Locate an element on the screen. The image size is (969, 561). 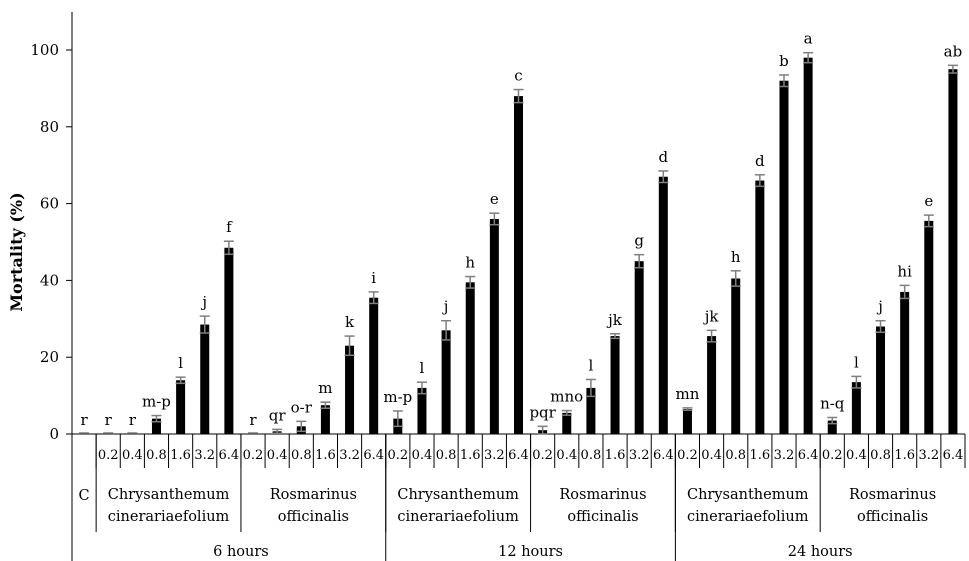
significance-letter: m-p is located at coordinates (156, 402).